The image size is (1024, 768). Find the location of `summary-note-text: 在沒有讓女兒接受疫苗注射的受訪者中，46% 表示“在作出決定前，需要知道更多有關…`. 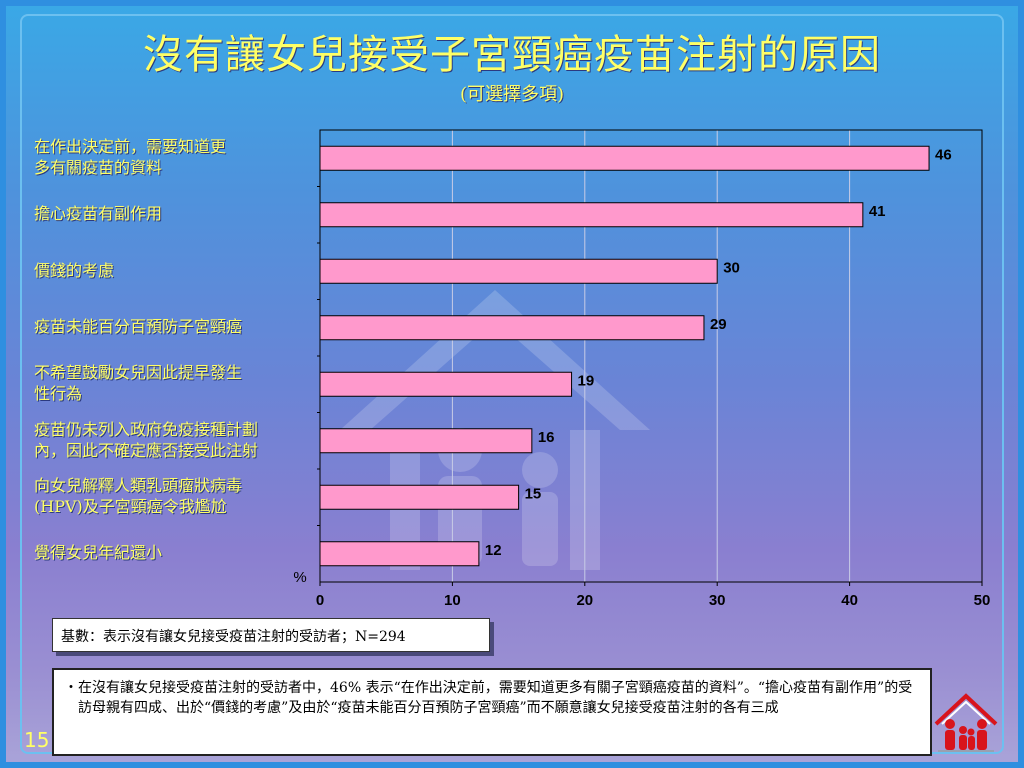

summary-note-text: 在沒有讓女兒接受疫苗注射的受訪者中，46% 表示“在作出決定前，需要知道更多有關… is located at coordinates (495, 698).